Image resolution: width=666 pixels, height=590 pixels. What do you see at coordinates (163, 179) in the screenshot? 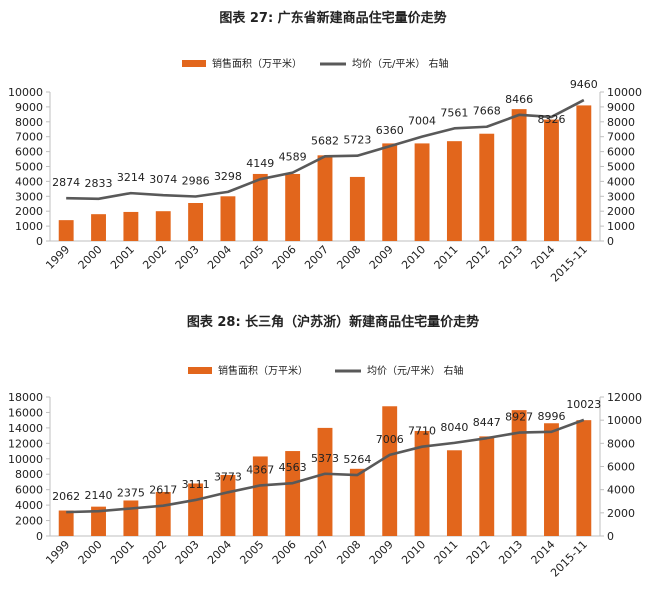
I see `line-data-label: 3074` at bounding box center [163, 179].